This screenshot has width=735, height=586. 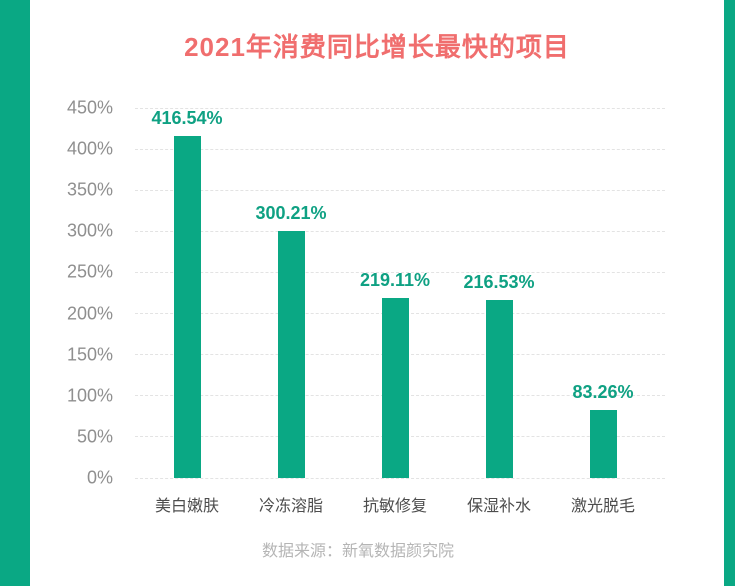 What do you see at coordinates (89, 148) in the screenshot?
I see `y-axis-tick-label: 400%` at bounding box center [89, 148].